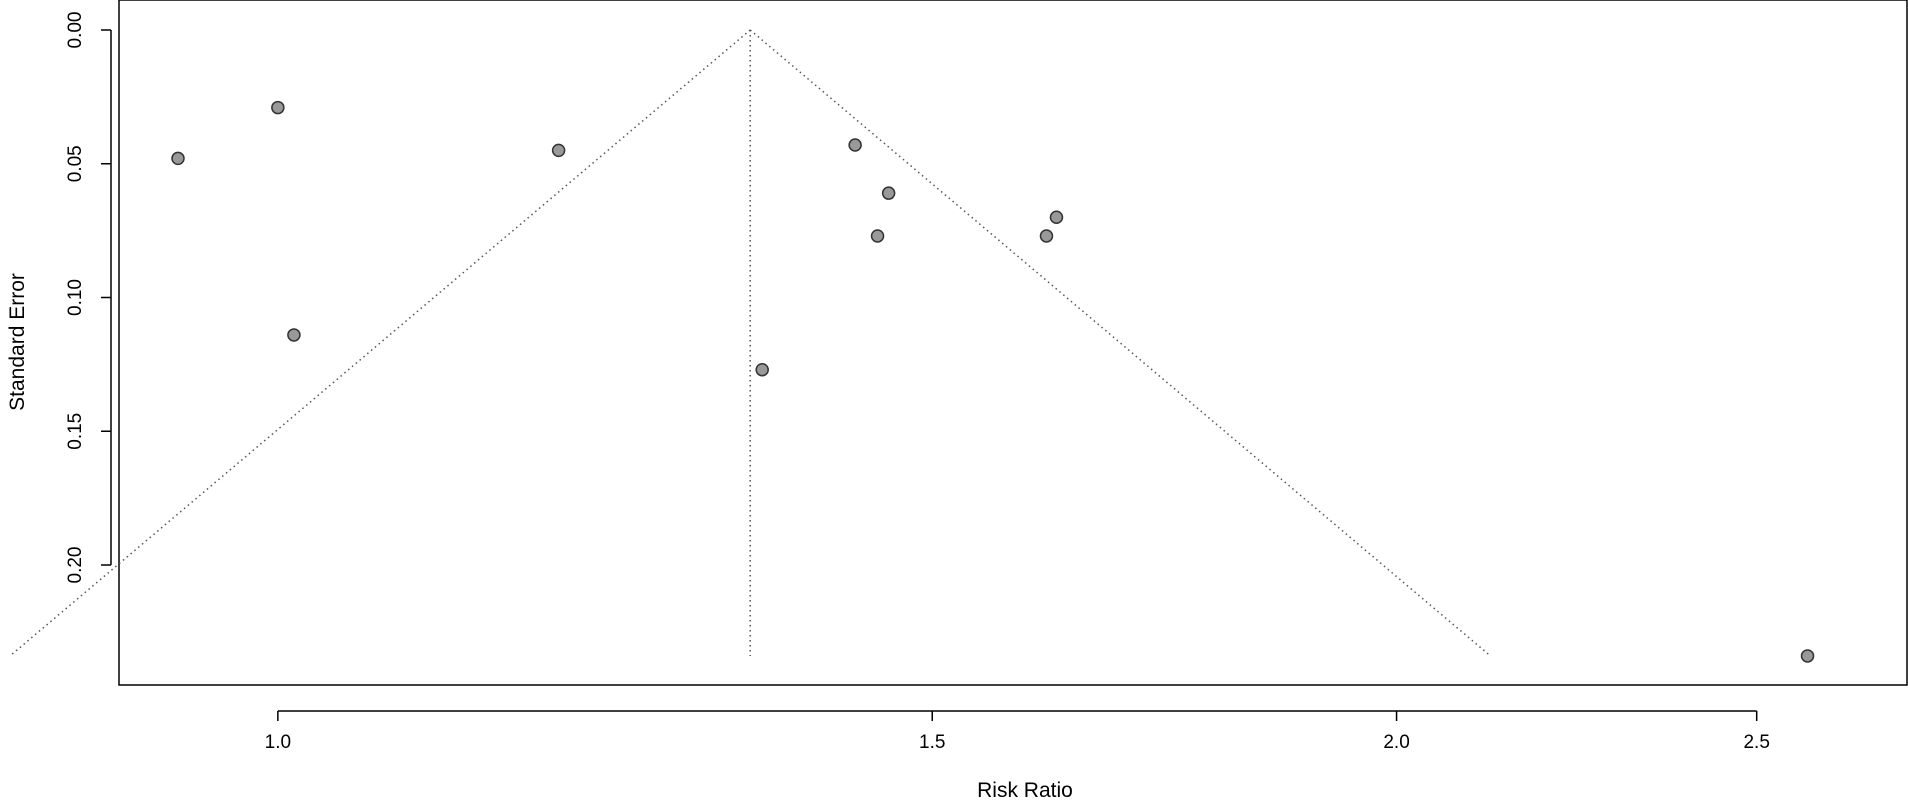  What do you see at coordinates (1025, 790) in the screenshot?
I see `x-axis-title: Risk Ratio` at bounding box center [1025, 790].